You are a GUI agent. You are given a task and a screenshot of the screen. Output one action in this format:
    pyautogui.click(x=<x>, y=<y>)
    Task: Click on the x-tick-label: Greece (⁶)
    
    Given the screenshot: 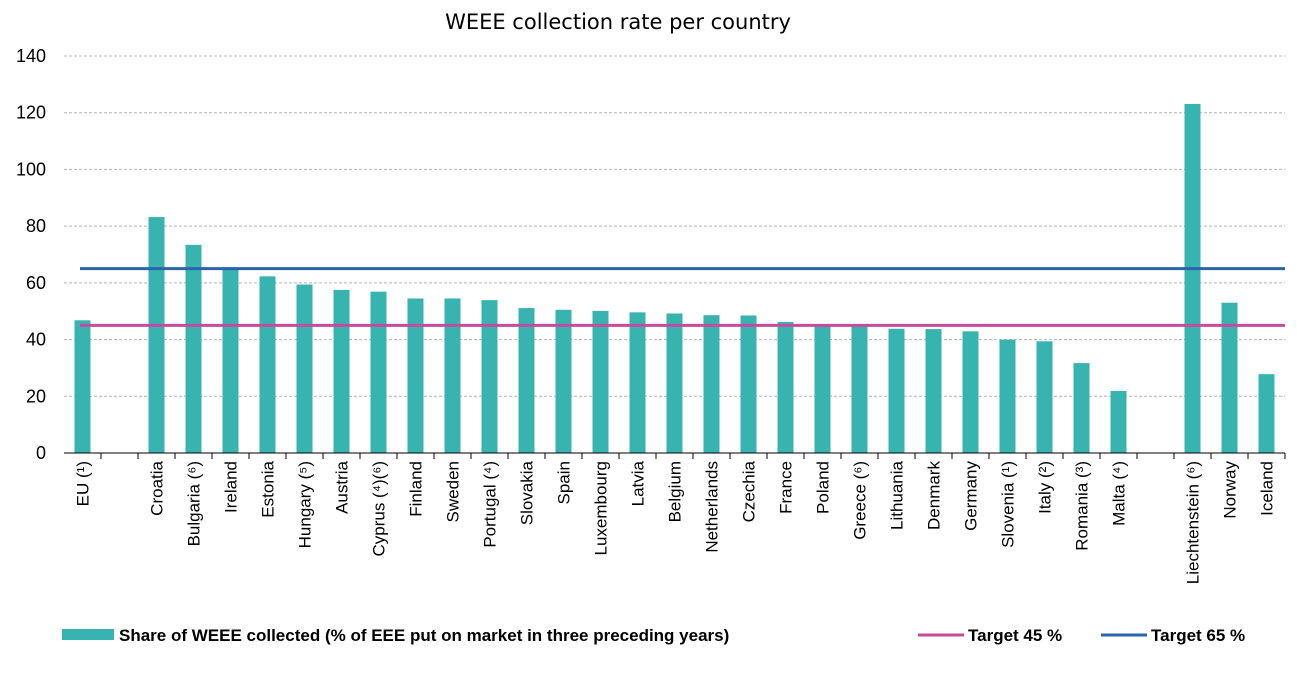 What is the action you would take?
    pyautogui.click(x=860, y=500)
    